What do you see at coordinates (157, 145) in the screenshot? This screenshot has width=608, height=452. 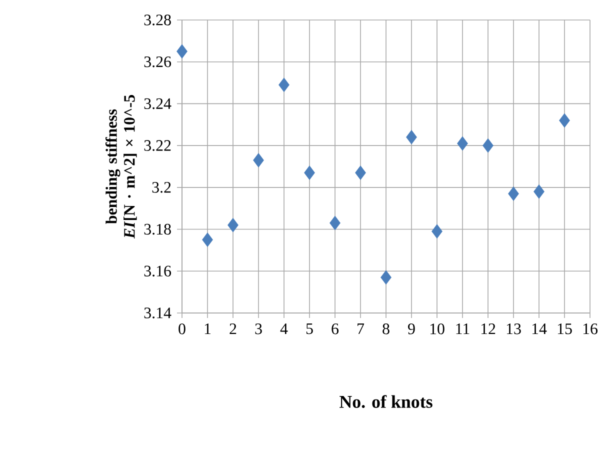 I see `y-tick-label: 3.22` at bounding box center [157, 145].